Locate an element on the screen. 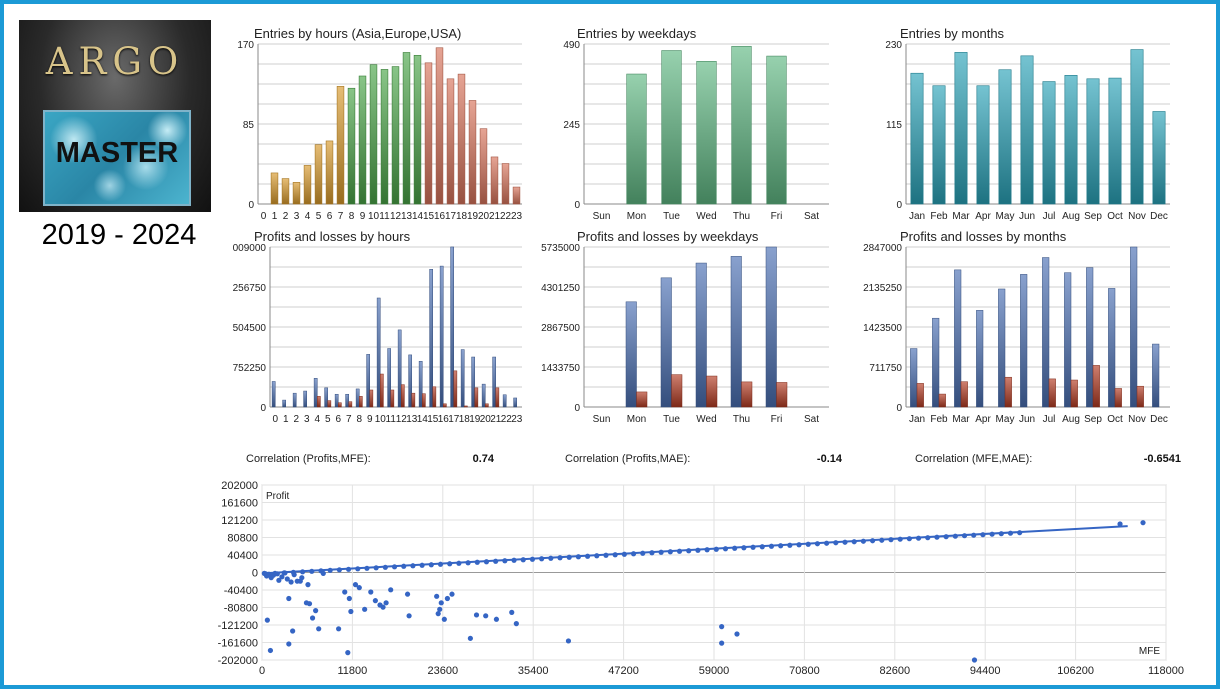 This screenshot has height=693, width=1220. bar-Mar is located at coordinates (961, 128).